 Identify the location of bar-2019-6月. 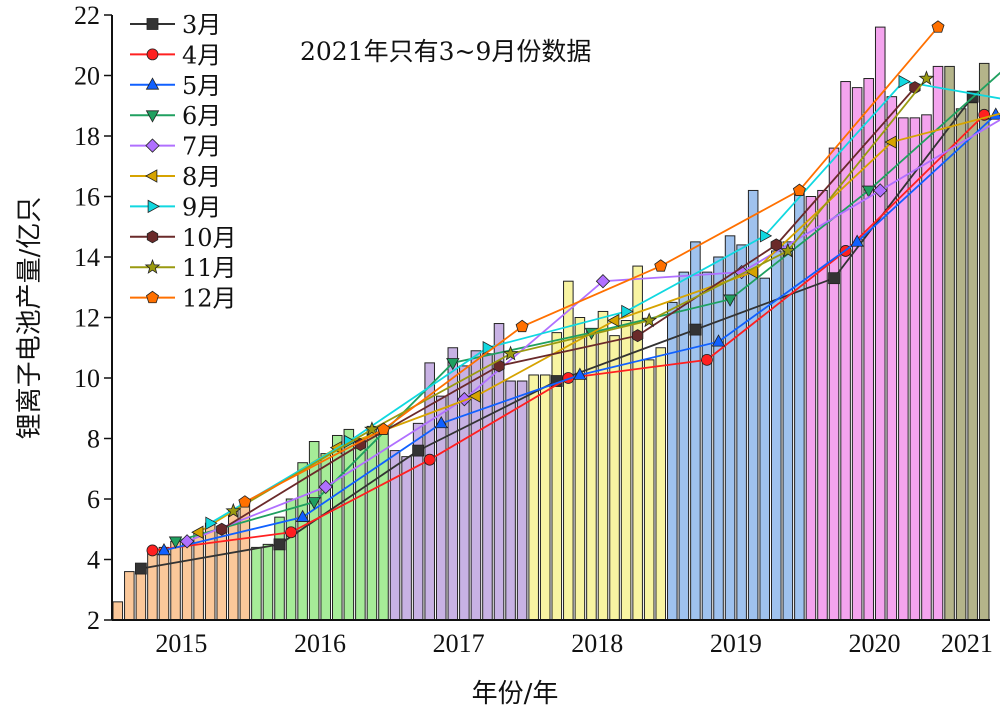
(730, 428).